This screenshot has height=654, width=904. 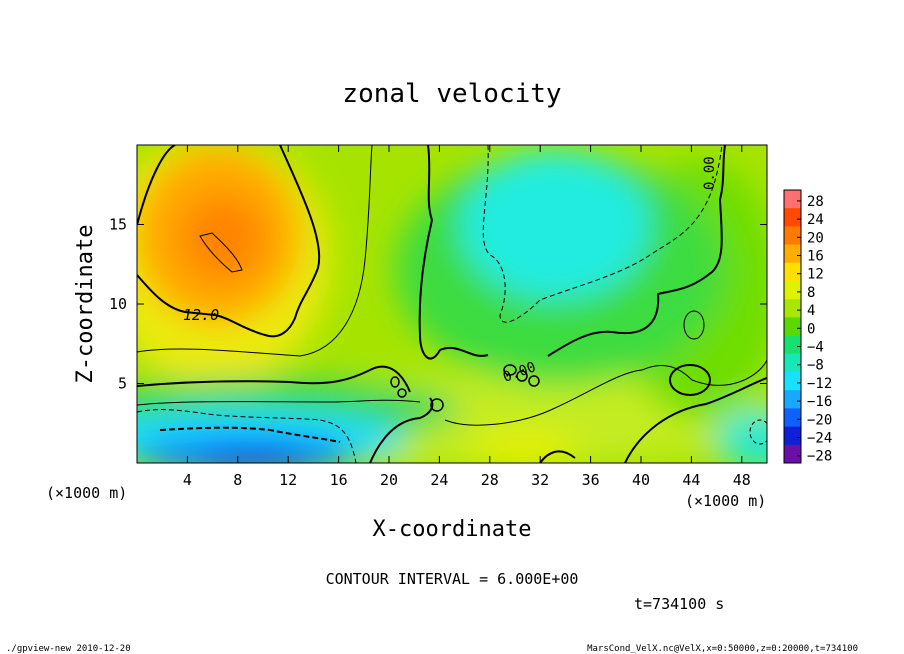 I want to click on x-tick-label: 40, so click(x=641, y=480).